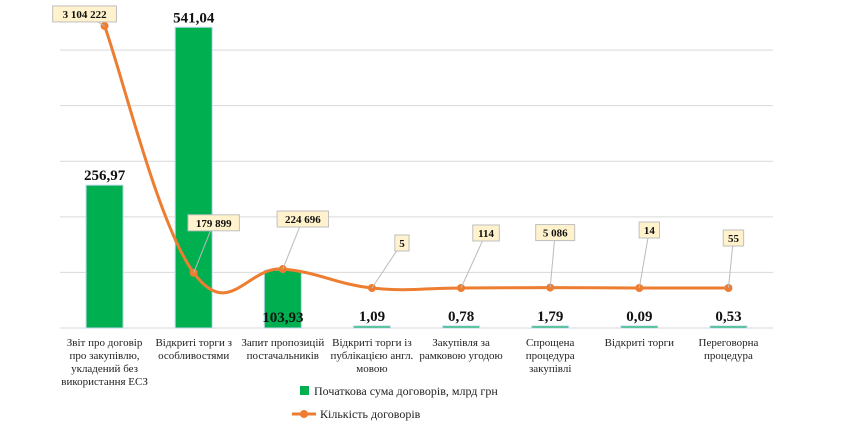 The height and width of the screenshot is (438, 863). Describe the element at coordinates (460, 349) in the screenshot. I see `category-label: Закупівля за рамковою угодою` at that location.